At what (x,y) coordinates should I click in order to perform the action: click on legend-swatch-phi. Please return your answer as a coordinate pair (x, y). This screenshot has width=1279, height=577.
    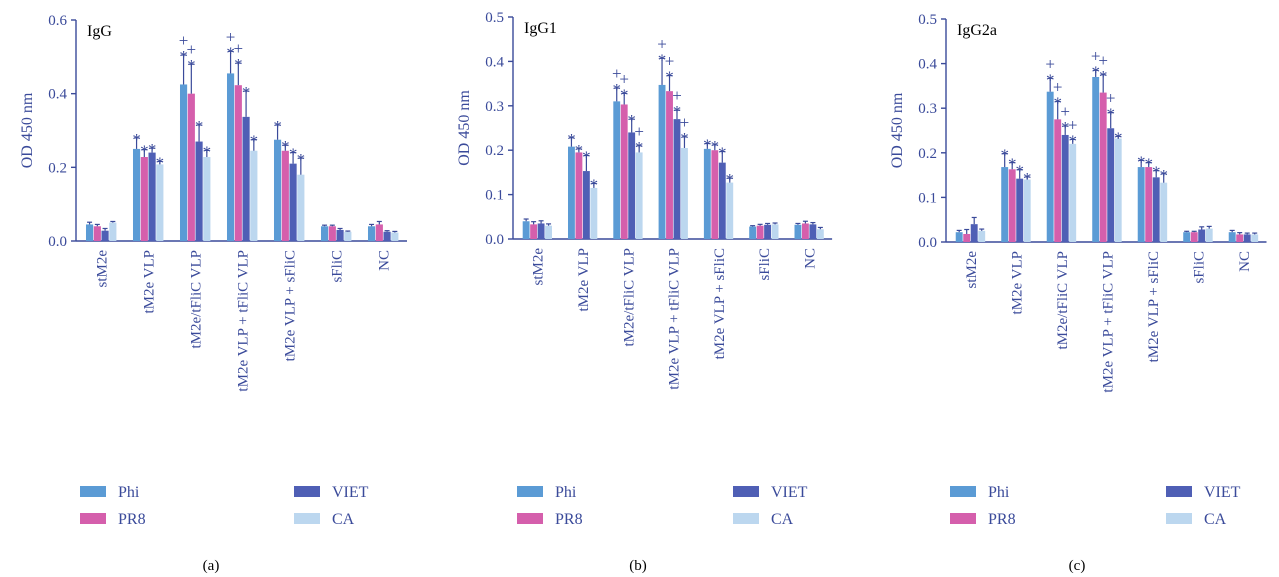
    Looking at the image, I should click on (963, 491).